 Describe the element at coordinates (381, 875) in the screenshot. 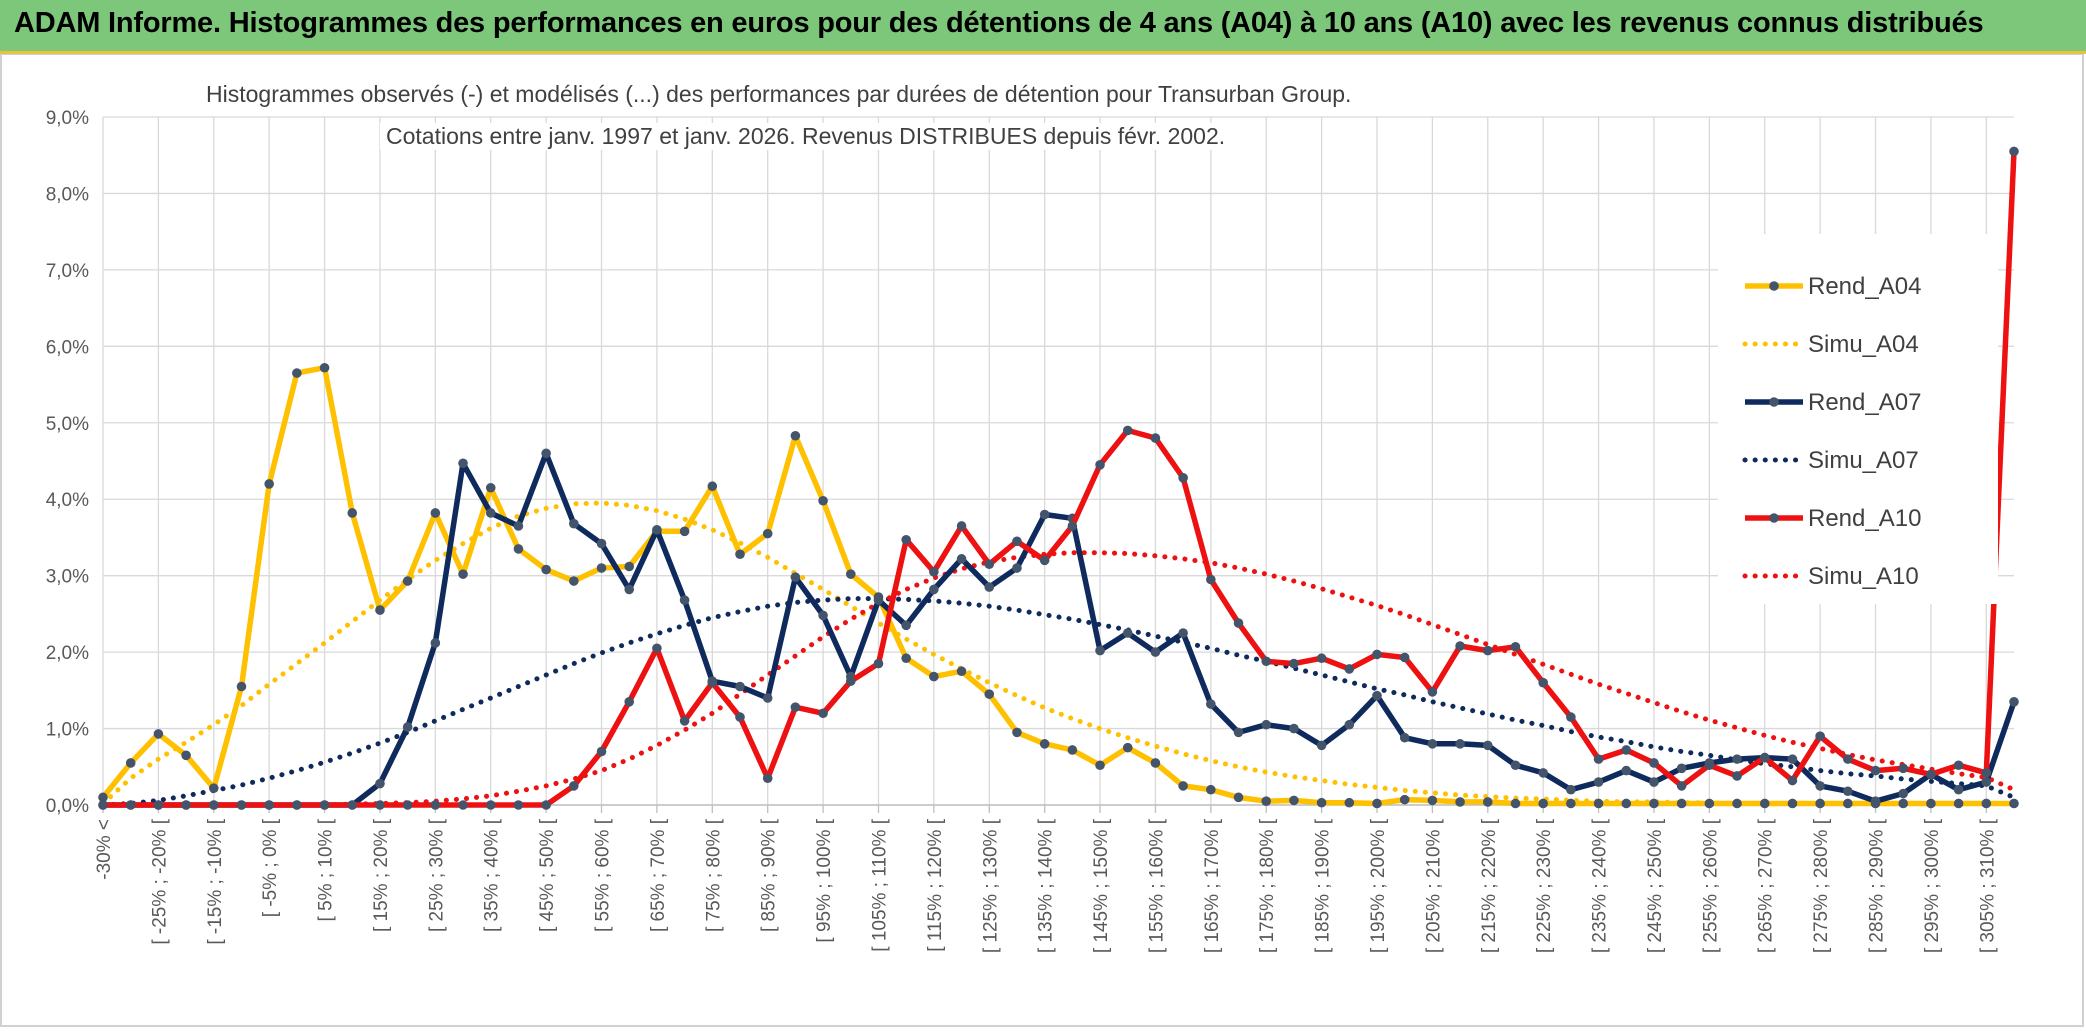

I see `x-tick-label: [ 15% ; 20% [` at that location.